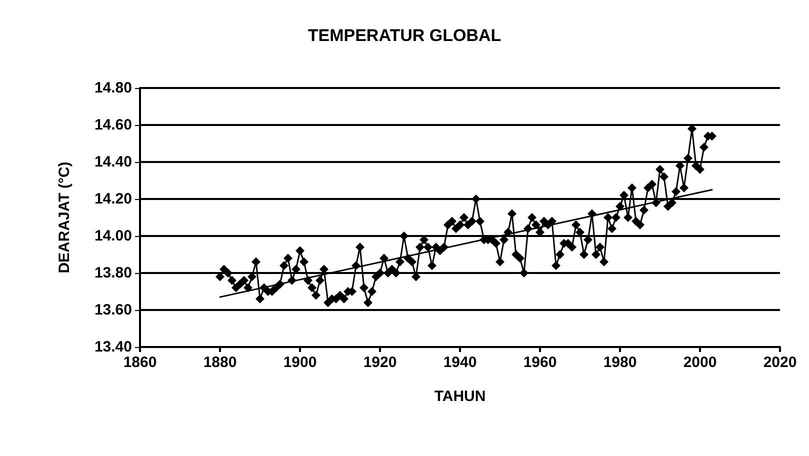 The image size is (809, 456). I want to click on x-axis-title: TAHUN, so click(460, 396).